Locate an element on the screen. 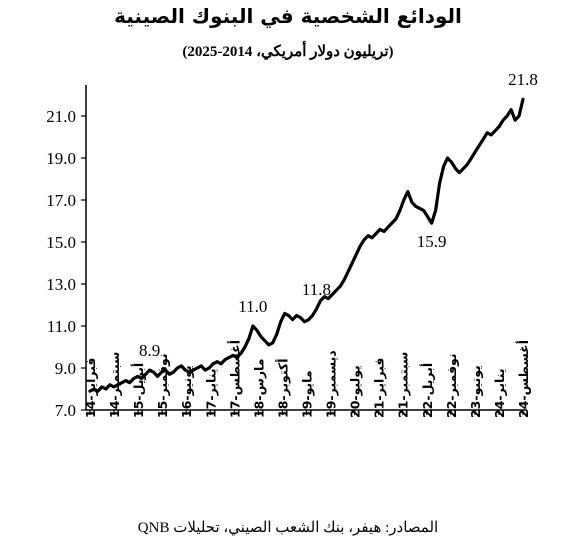 The image size is (576, 551). chart-subtitle: (تريليون دولار أمريكي، 2014-2025) is located at coordinates (288, 52).